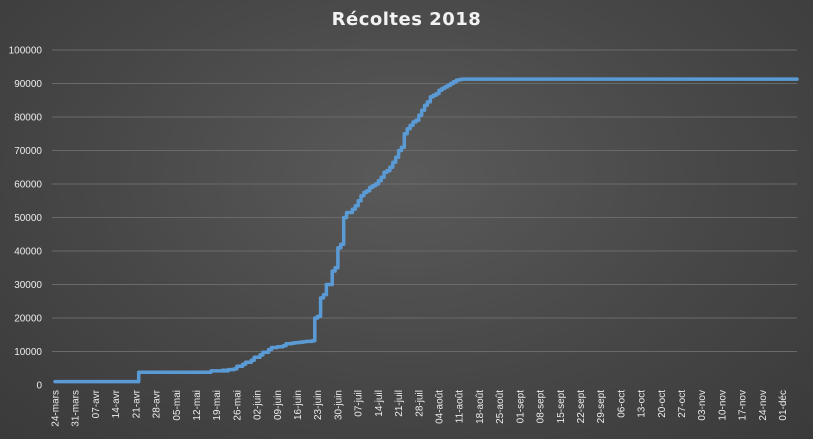  What do you see at coordinates (581, 407) in the screenshot?
I see `x-tick-label: 22-sept` at bounding box center [581, 407].